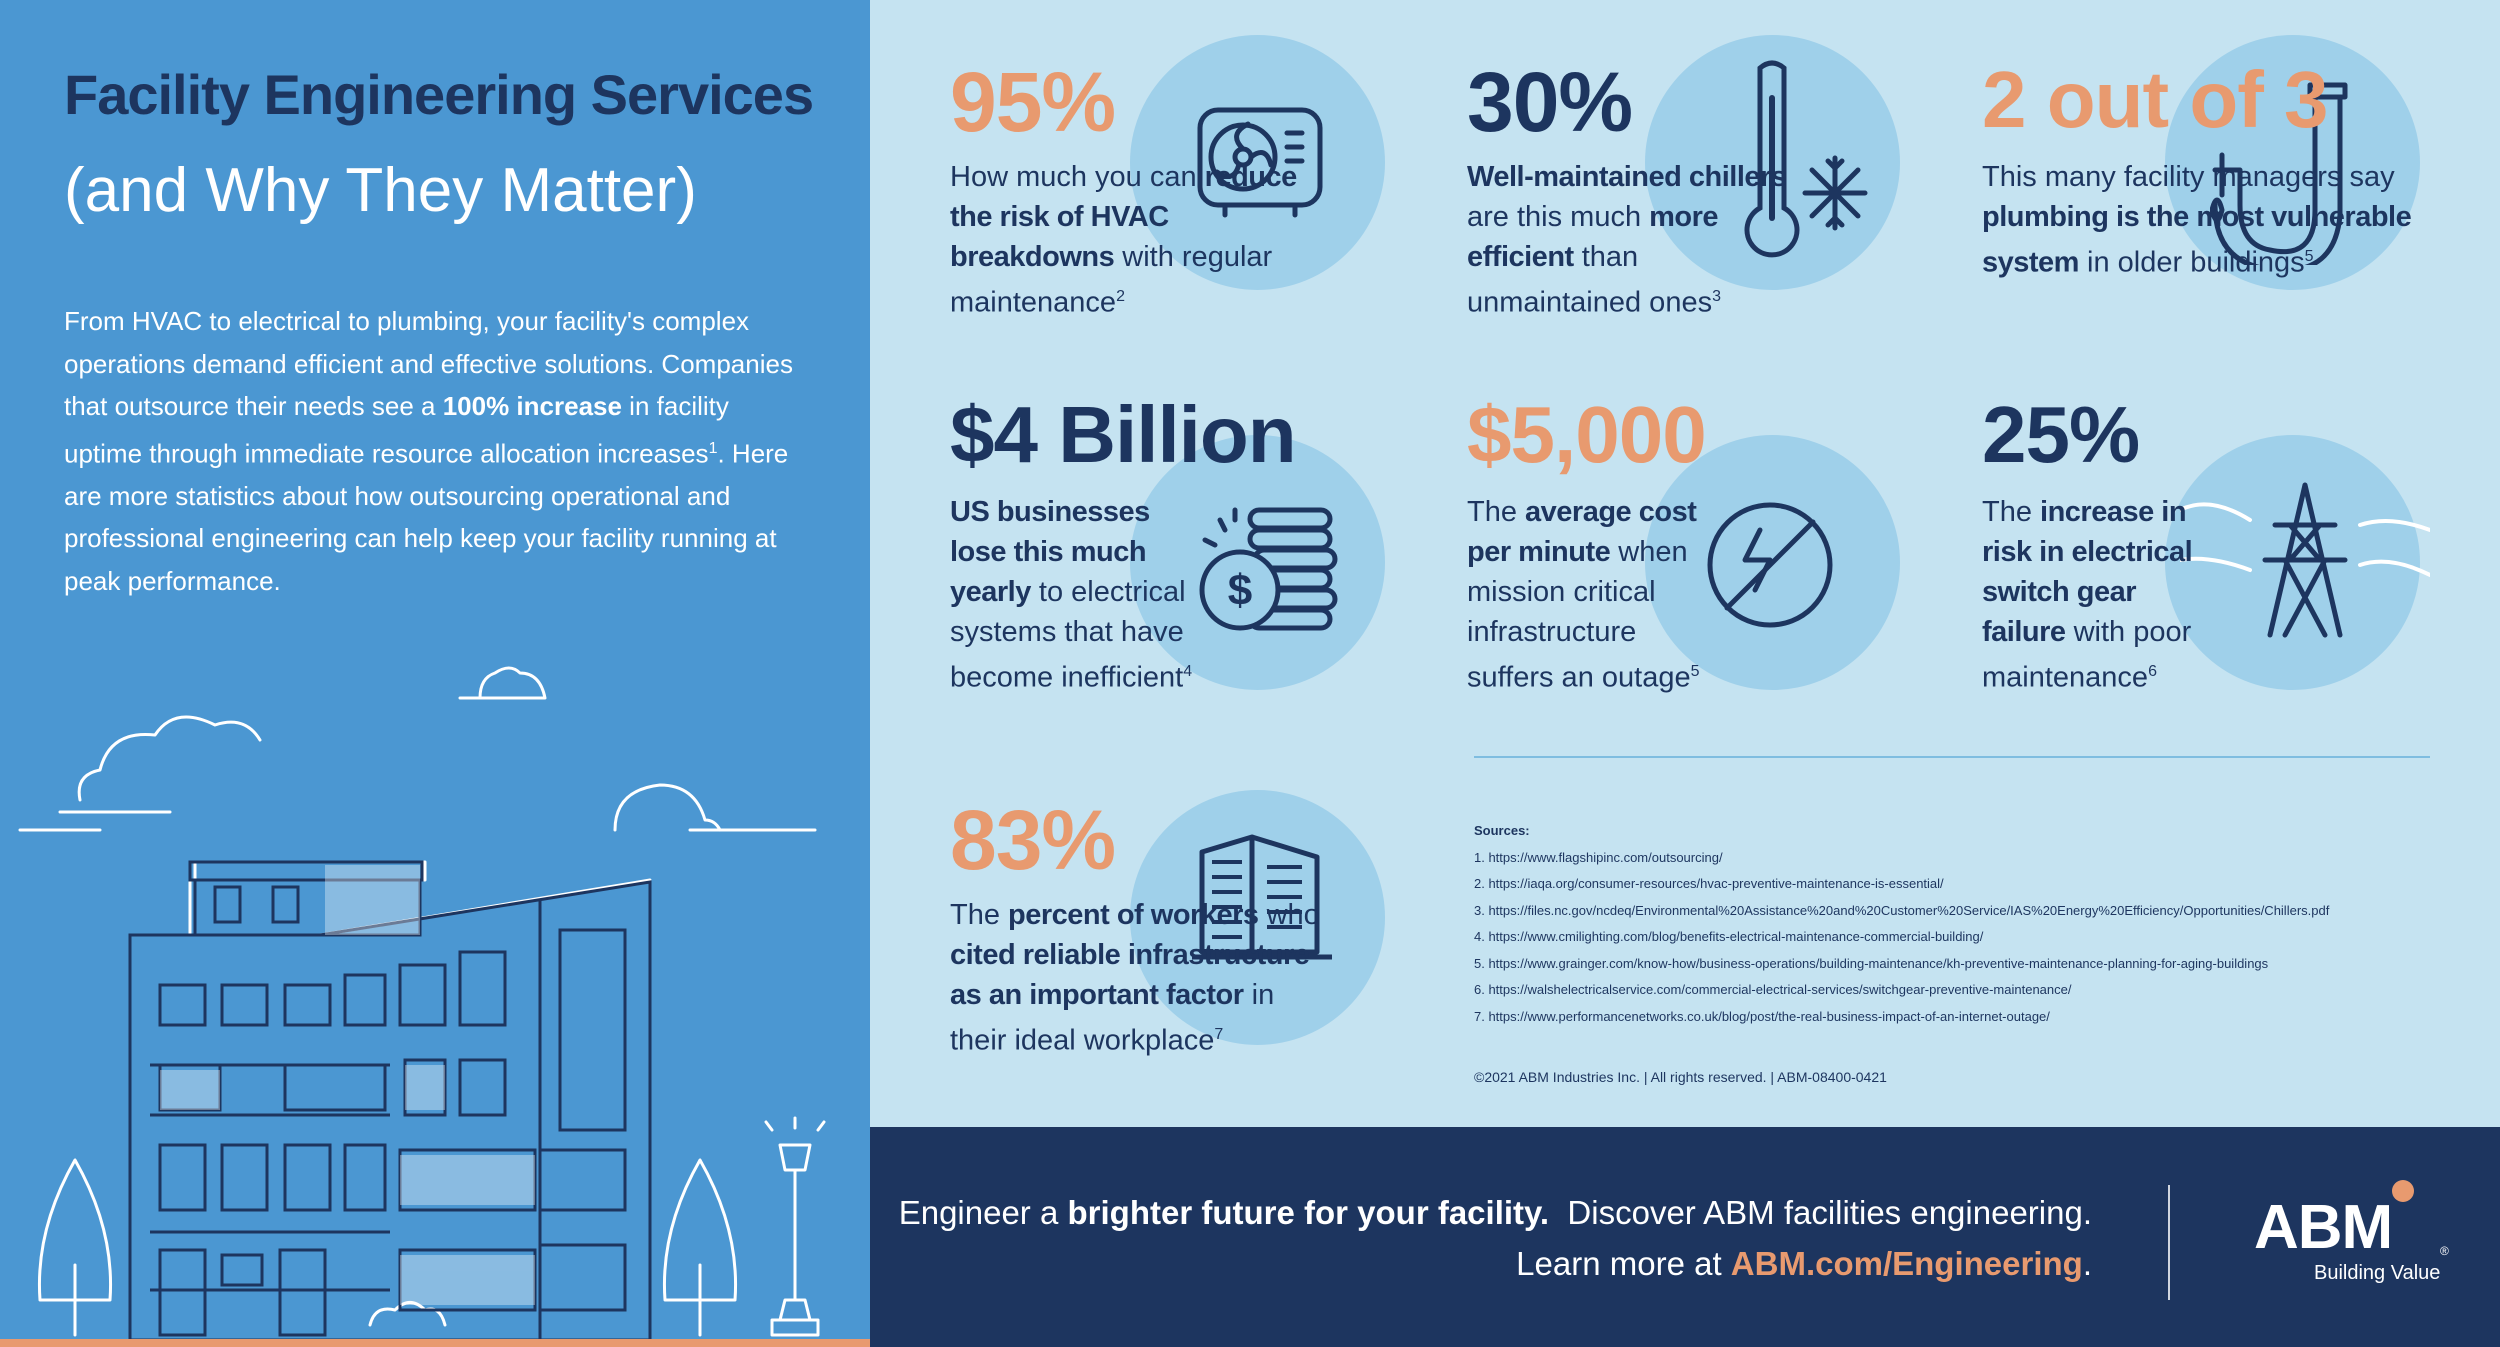 The height and width of the screenshot is (1347, 2500). Describe the element at coordinates (2155, 99) in the screenshot. I see `stat-value: 2 out of 3` at that location.